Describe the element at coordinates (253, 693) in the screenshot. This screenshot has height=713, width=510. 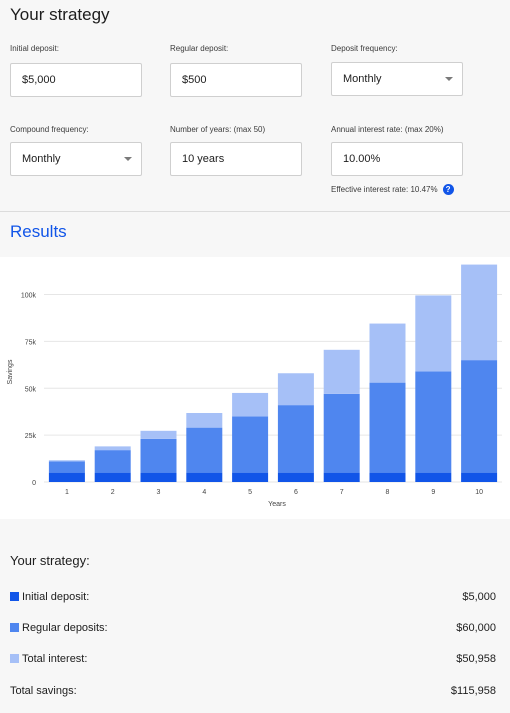
I see `summary-total-row: Total savings: $115,958` at that location.